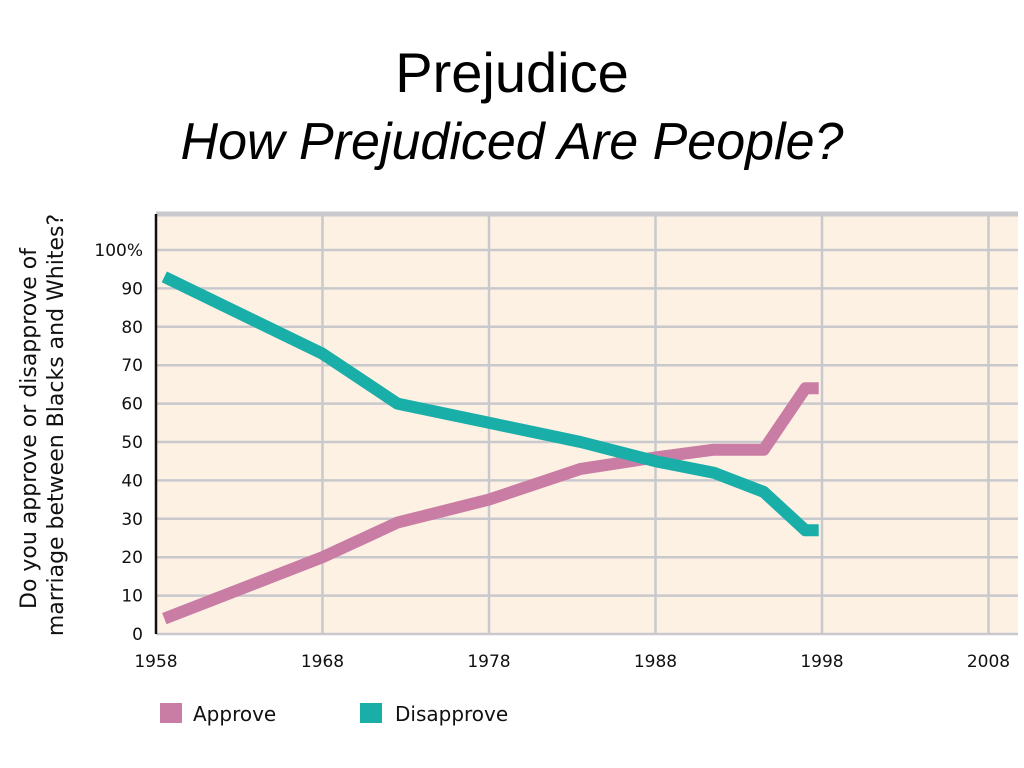  Describe the element at coordinates (234, 714) in the screenshot. I see `legend-label-approve: Approve` at that location.